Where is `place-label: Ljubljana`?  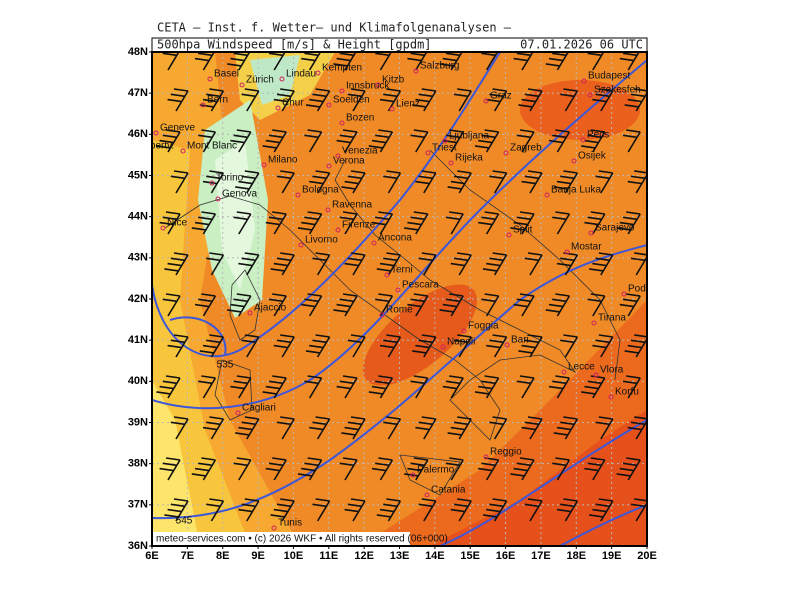
place-label: Ljubljana is located at coordinates (469, 136).